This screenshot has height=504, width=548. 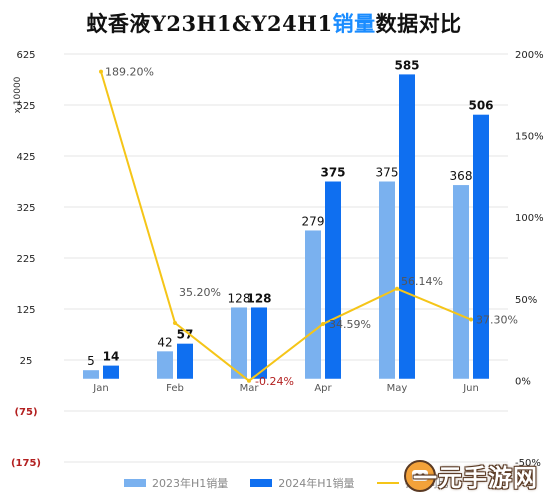 I want to click on bar-value-label: 368, so click(x=461, y=176).